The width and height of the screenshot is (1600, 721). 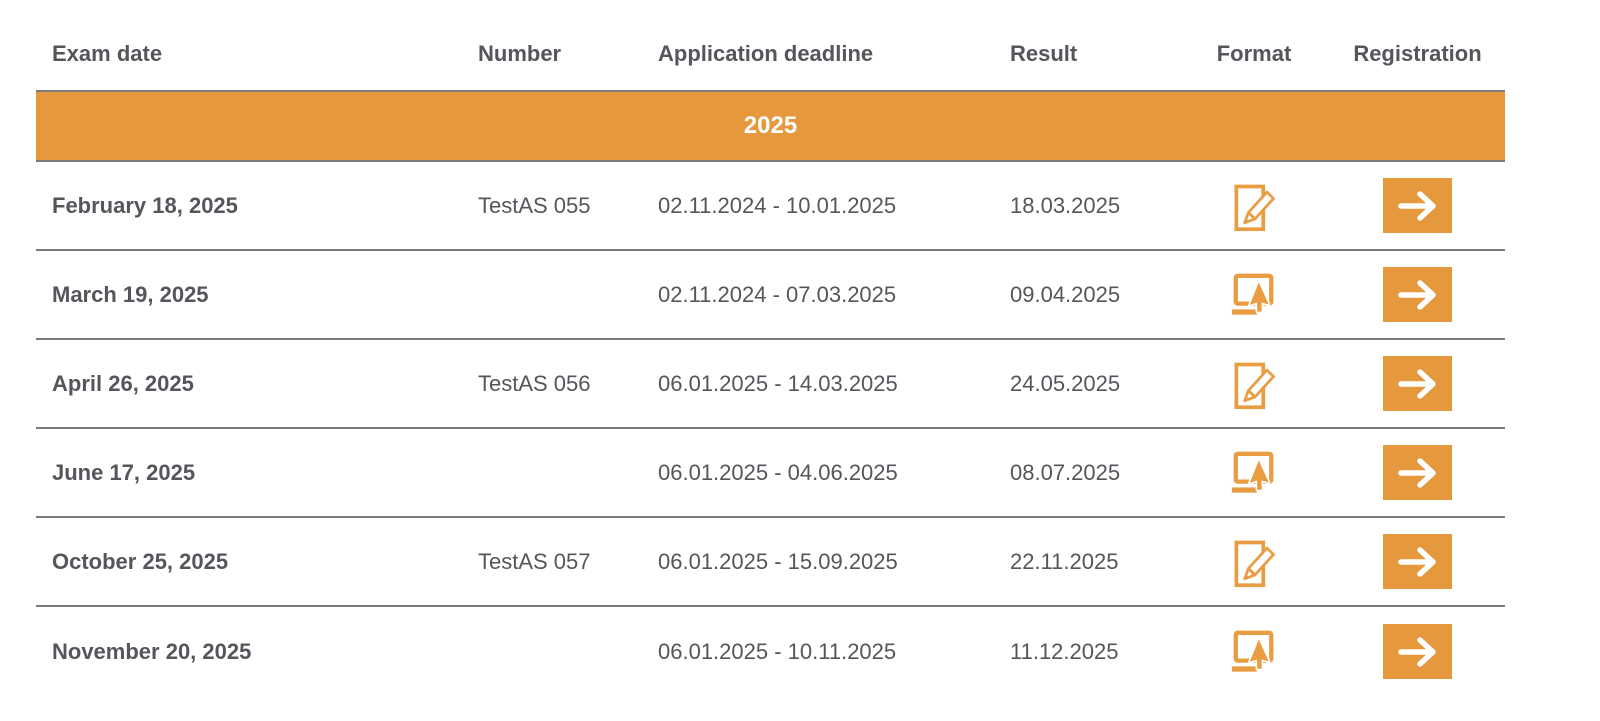 I want to click on application-deadline-cell: 06.01.2025 - 04.06.2025, so click(x=778, y=472).